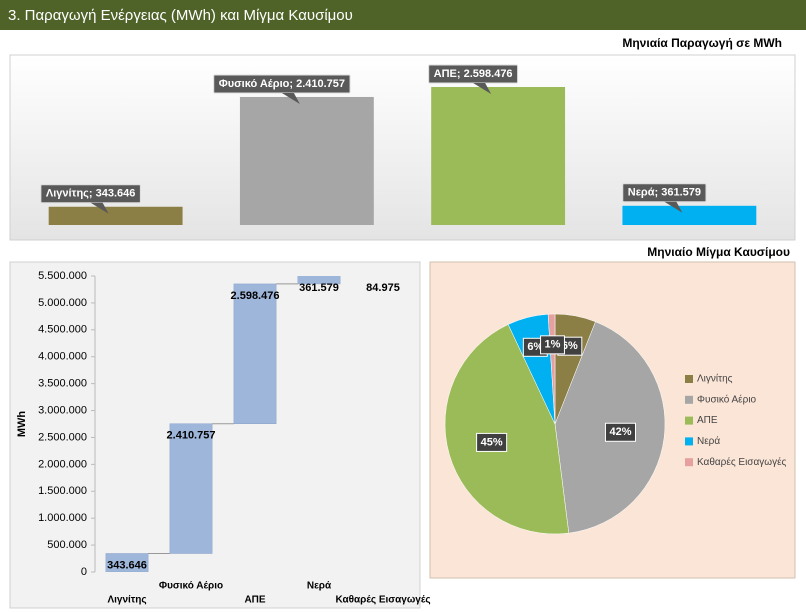 This screenshot has height=613, width=806. Describe the element at coordinates (664, 193) in the screenshot. I see `data-label: Νερά; 361.579` at that location.